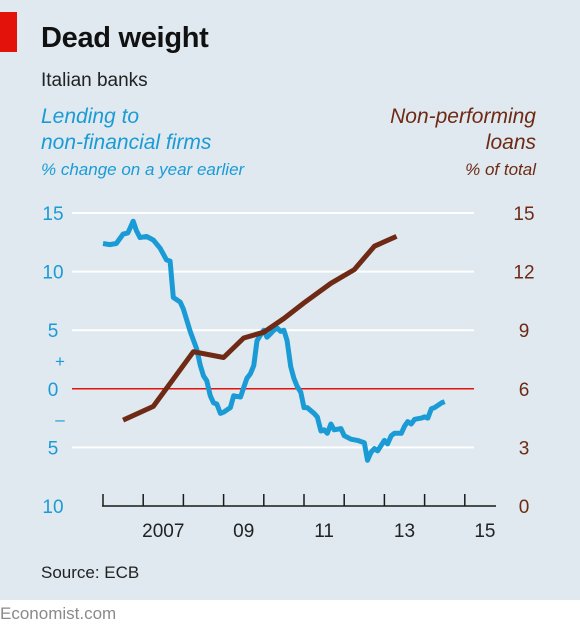 The image size is (580, 634). Describe the element at coordinates (52, 214) in the screenshot. I see `left-tick-label: 15` at that location.